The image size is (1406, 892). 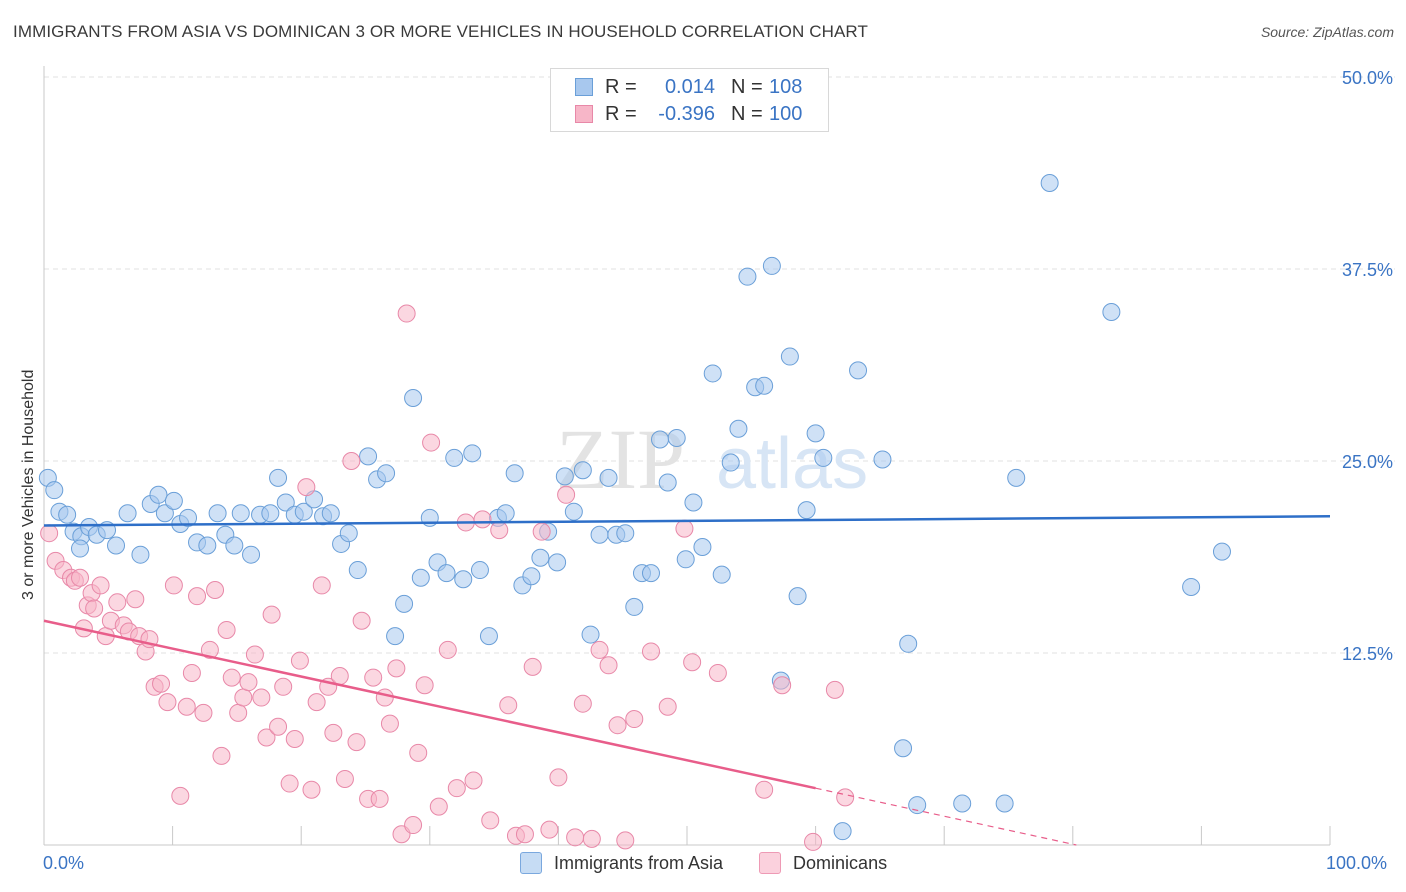 What do you see at coordinates (770, 863) in the screenshot?
I see `legend-swatch-dominicans` at bounding box center [770, 863].